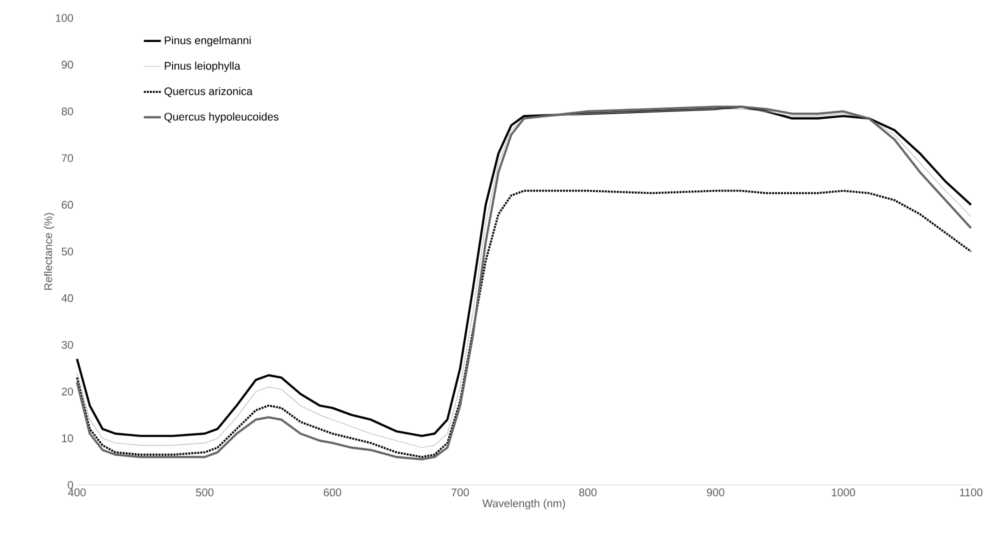 The width and height of the screenshot is (990, 545). What do you see at coordinates (221, 117) in the screenshot?
I see `legend-label: Quercus hypoleucoides` at bounding box center [221, 117].